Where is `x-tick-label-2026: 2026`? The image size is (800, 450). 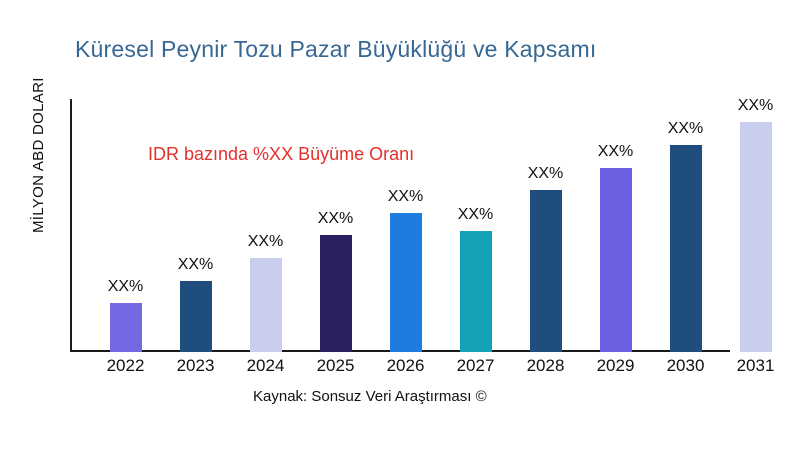 x-tick-label-2026: 2026 is located at coordinates (405, 365).